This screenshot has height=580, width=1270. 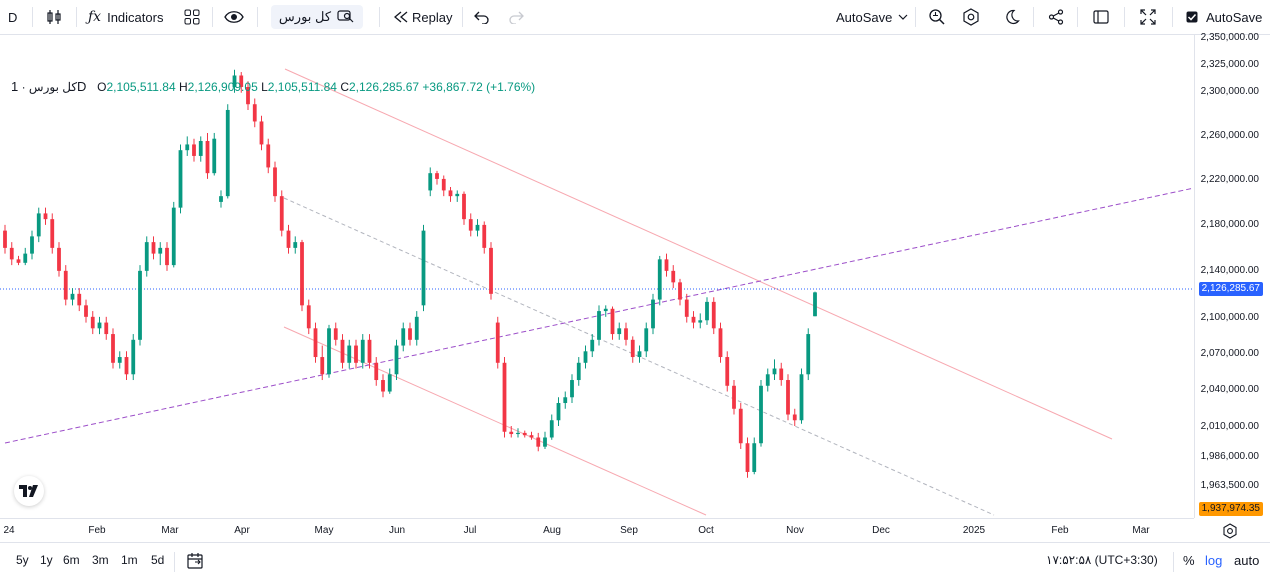 What do you see at coordinates (54, 17) in the screenshot?
I see `chart-type-icon` at bounding box center [54, 17].